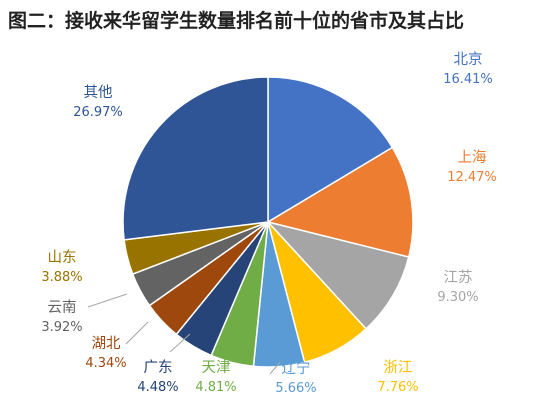 This screenshot has height=408, width=546. What do you see at coordinates (296, 368) in the screenshot?
I see `slice-label-name-4: 辽宁` at bounding box center [296, 368].